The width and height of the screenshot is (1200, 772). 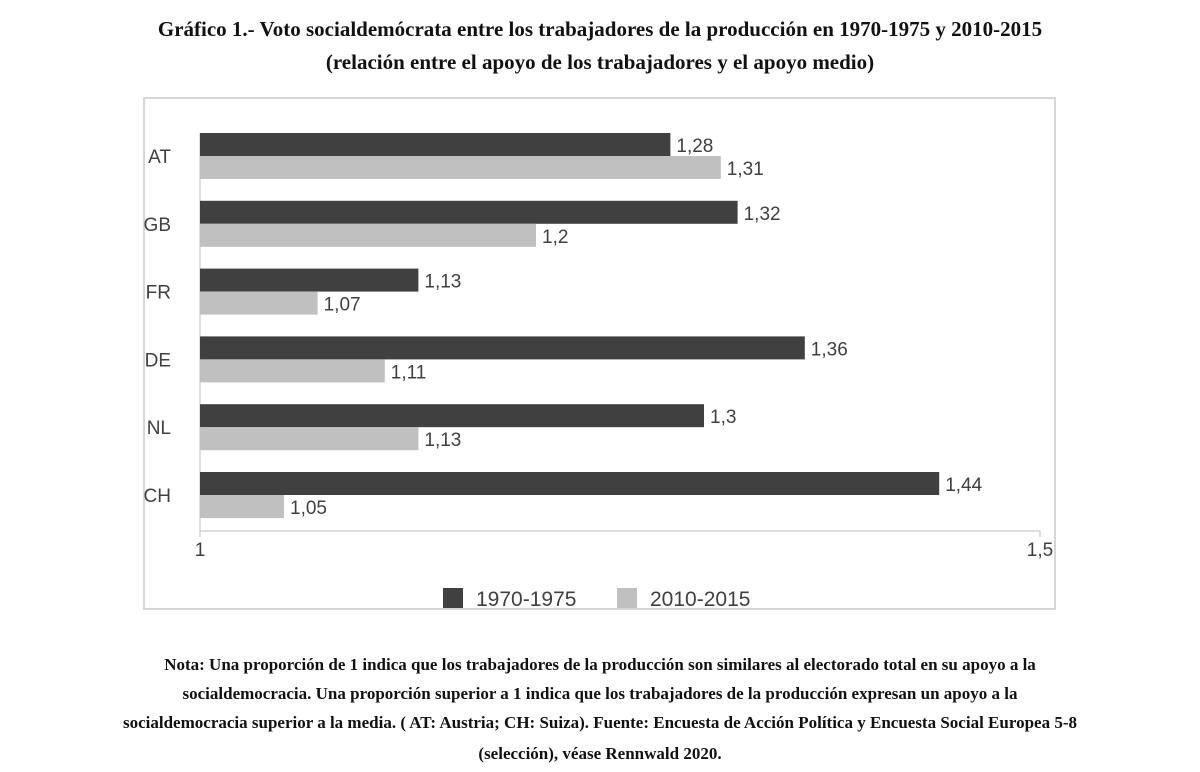 I want to click on category-label: CH, so click(x=157, y=496).